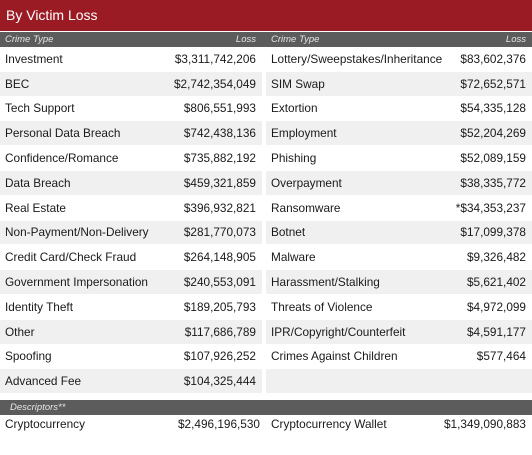  Describe the element at coordinates (399, 424) in the screenshot. I see `descriptor-right: Cryptocurrency Wallet $1,349,090,883` at that location.